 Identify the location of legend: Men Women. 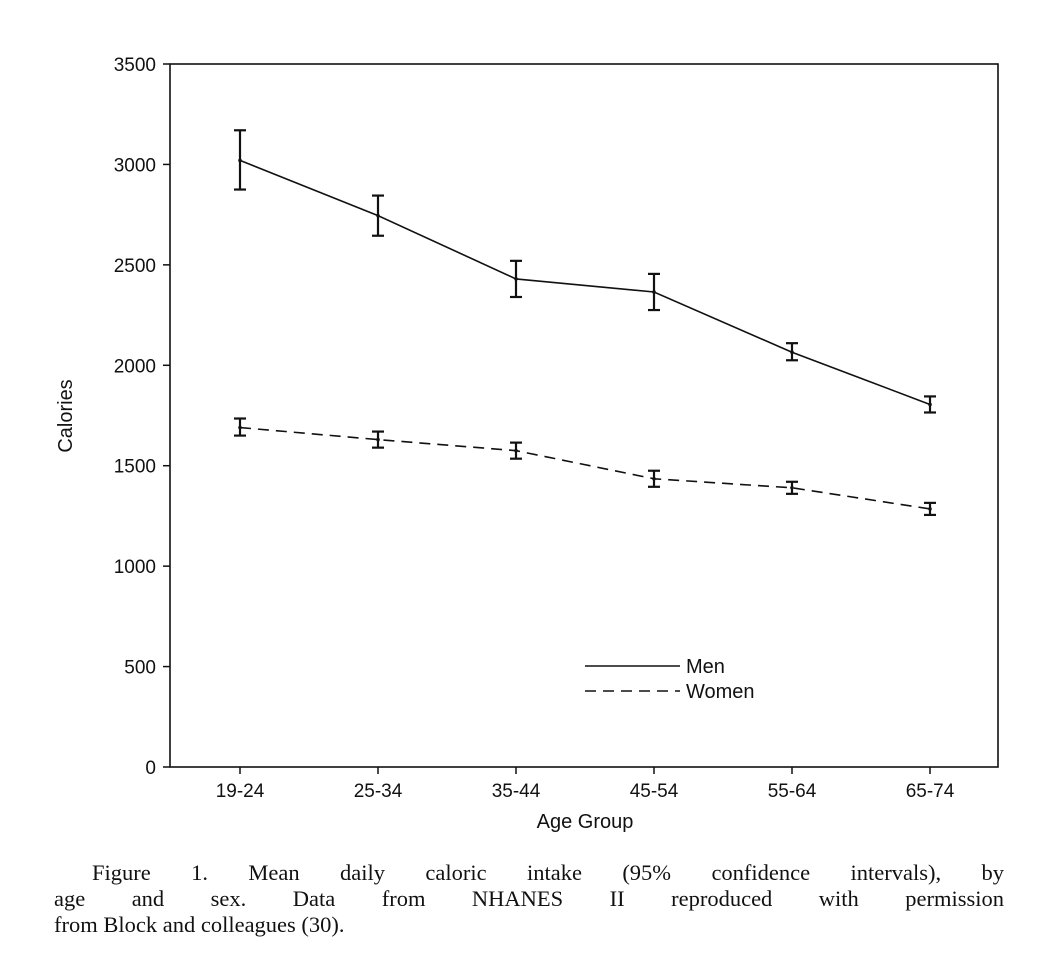
(670, 679).